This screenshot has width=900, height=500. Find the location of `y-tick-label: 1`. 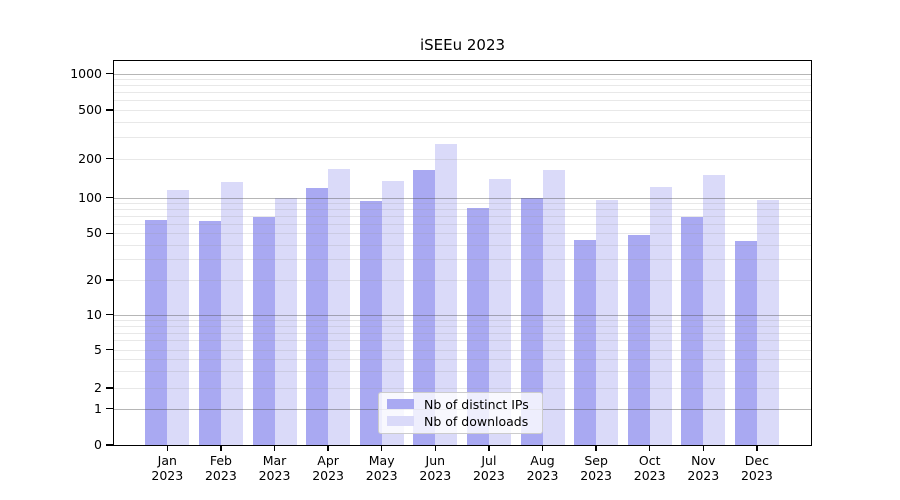

y-tick-label: 1 is located at coordinates (98, 408).